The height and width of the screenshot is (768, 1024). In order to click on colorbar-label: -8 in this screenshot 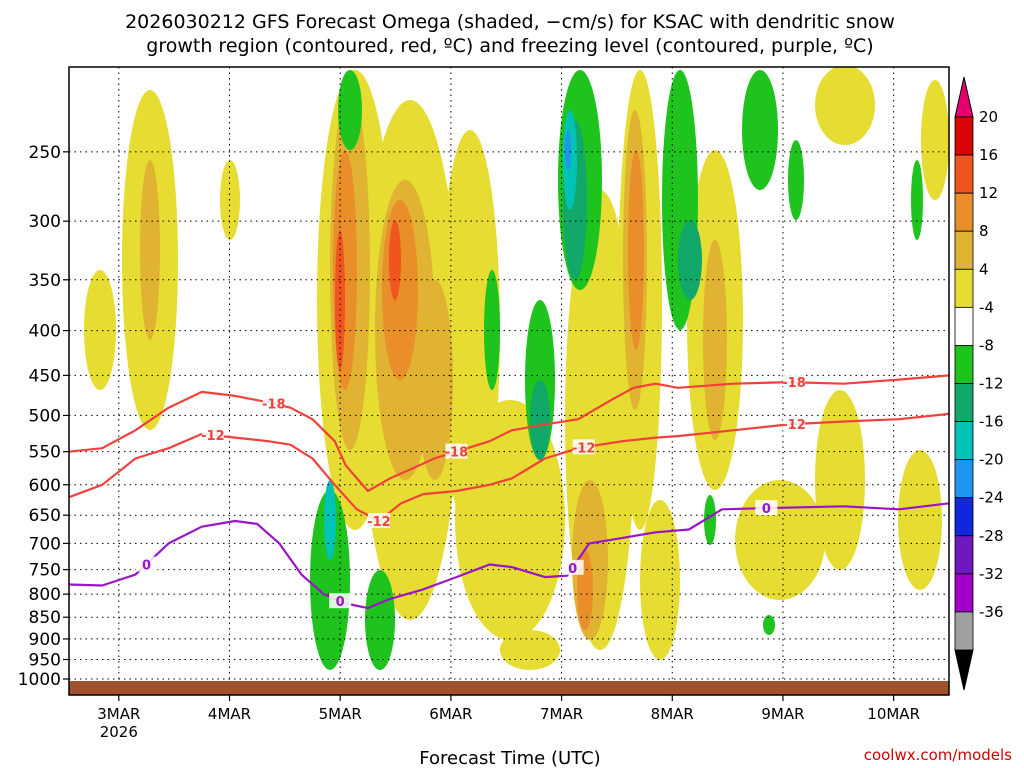, I will do `click(986, 345)`.